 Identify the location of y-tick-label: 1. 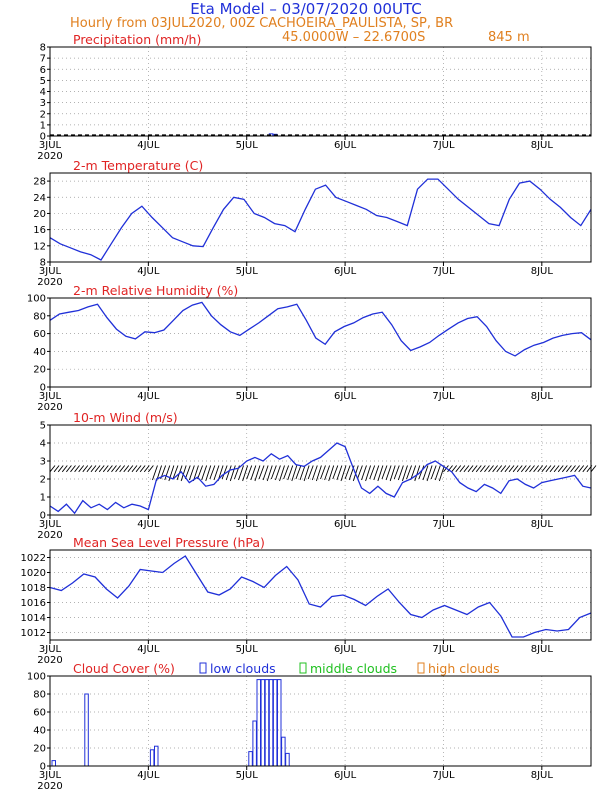
(43, 125).